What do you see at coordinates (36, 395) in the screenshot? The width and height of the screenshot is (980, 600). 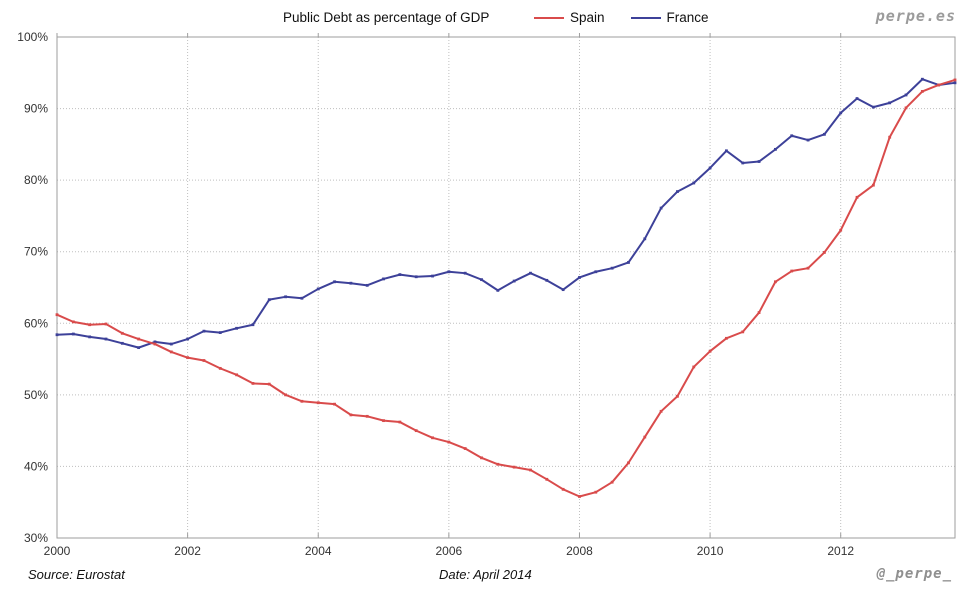 I see `y-axis-tick-label: 50%` at bounding box center [36, 395].